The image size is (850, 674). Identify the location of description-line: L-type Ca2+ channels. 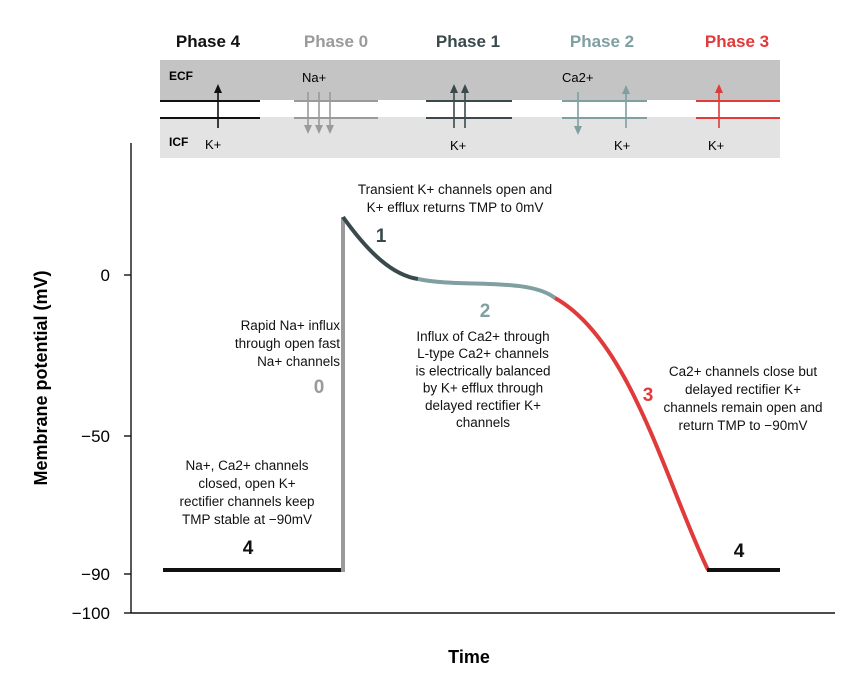
(483, 353).